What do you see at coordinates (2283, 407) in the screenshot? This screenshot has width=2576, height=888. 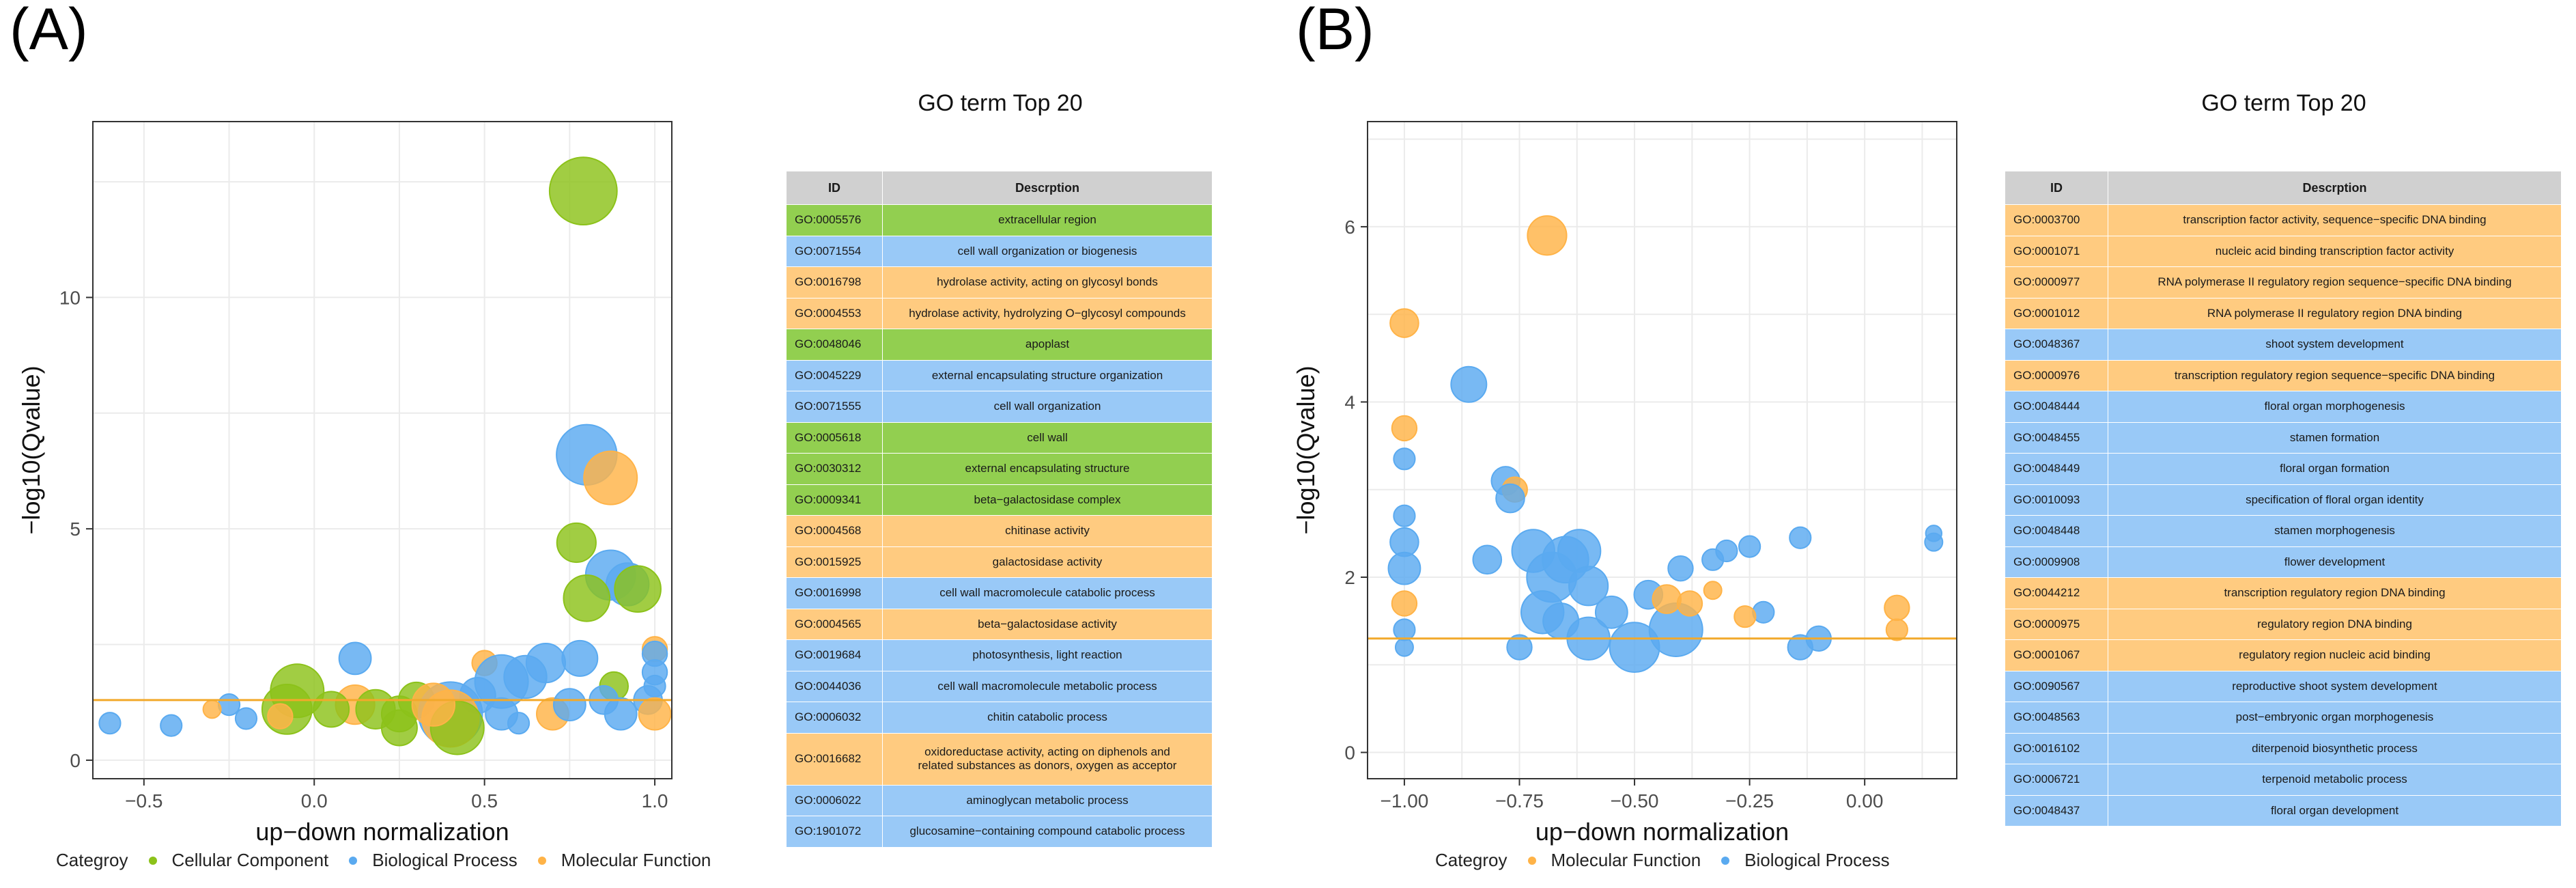 I see `table-row: GO:0048444 floral organ morphogenesis` at bounding box center [2283, 407].